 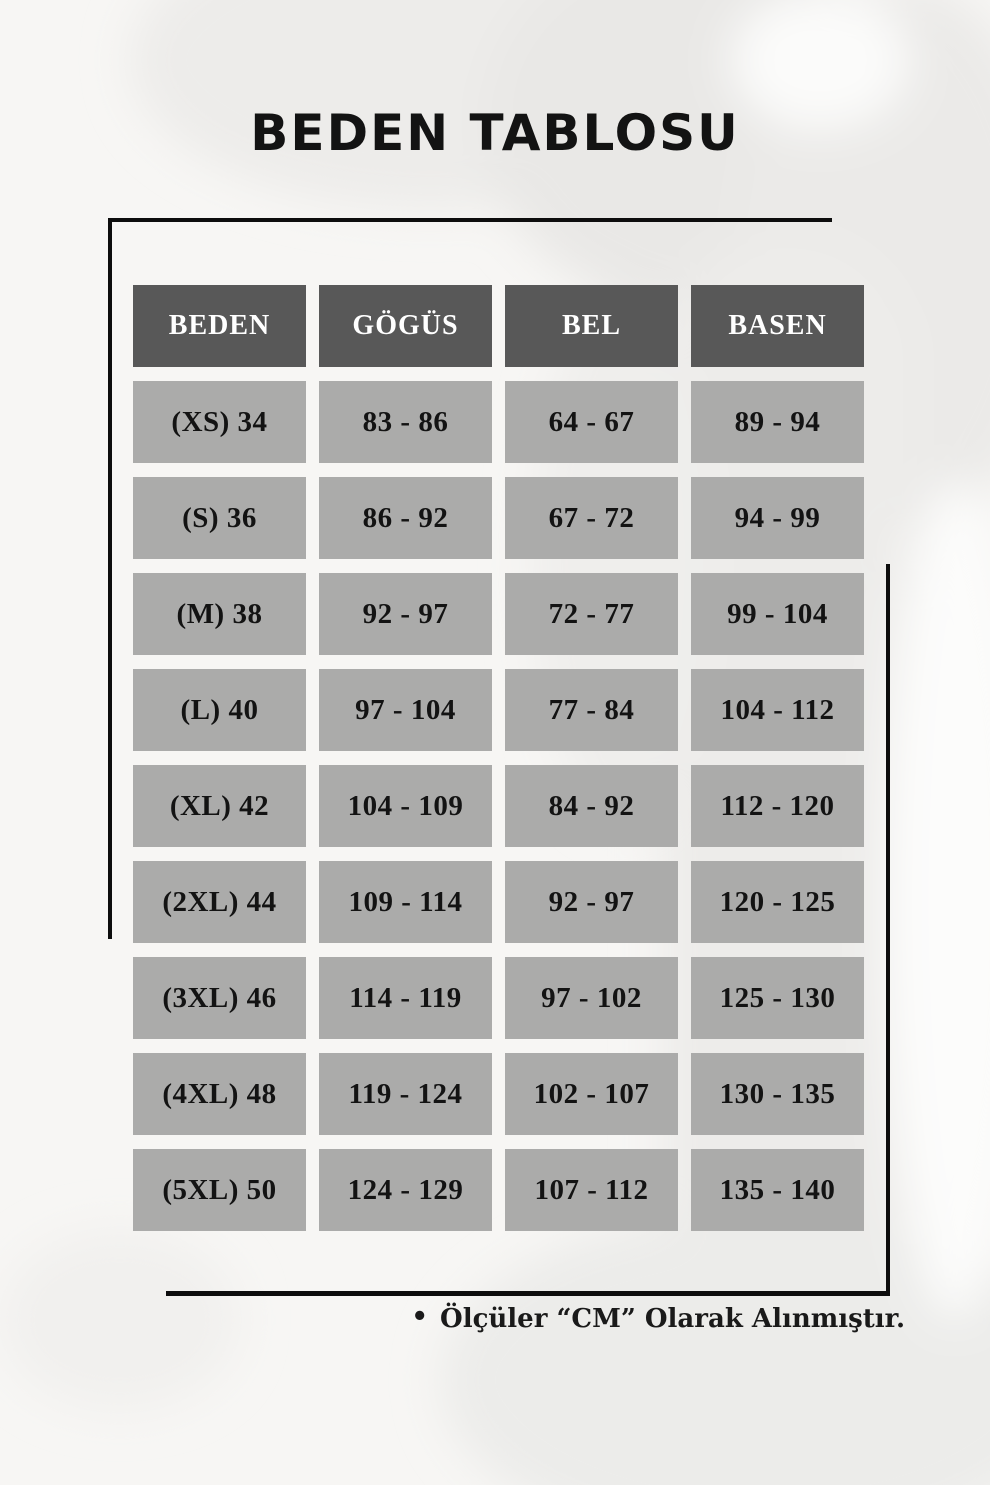 What do you see at coordinates (219, 518) in the screenshot?
I see `size-label-cell: (S) 36` at bounding box center [219, 518].